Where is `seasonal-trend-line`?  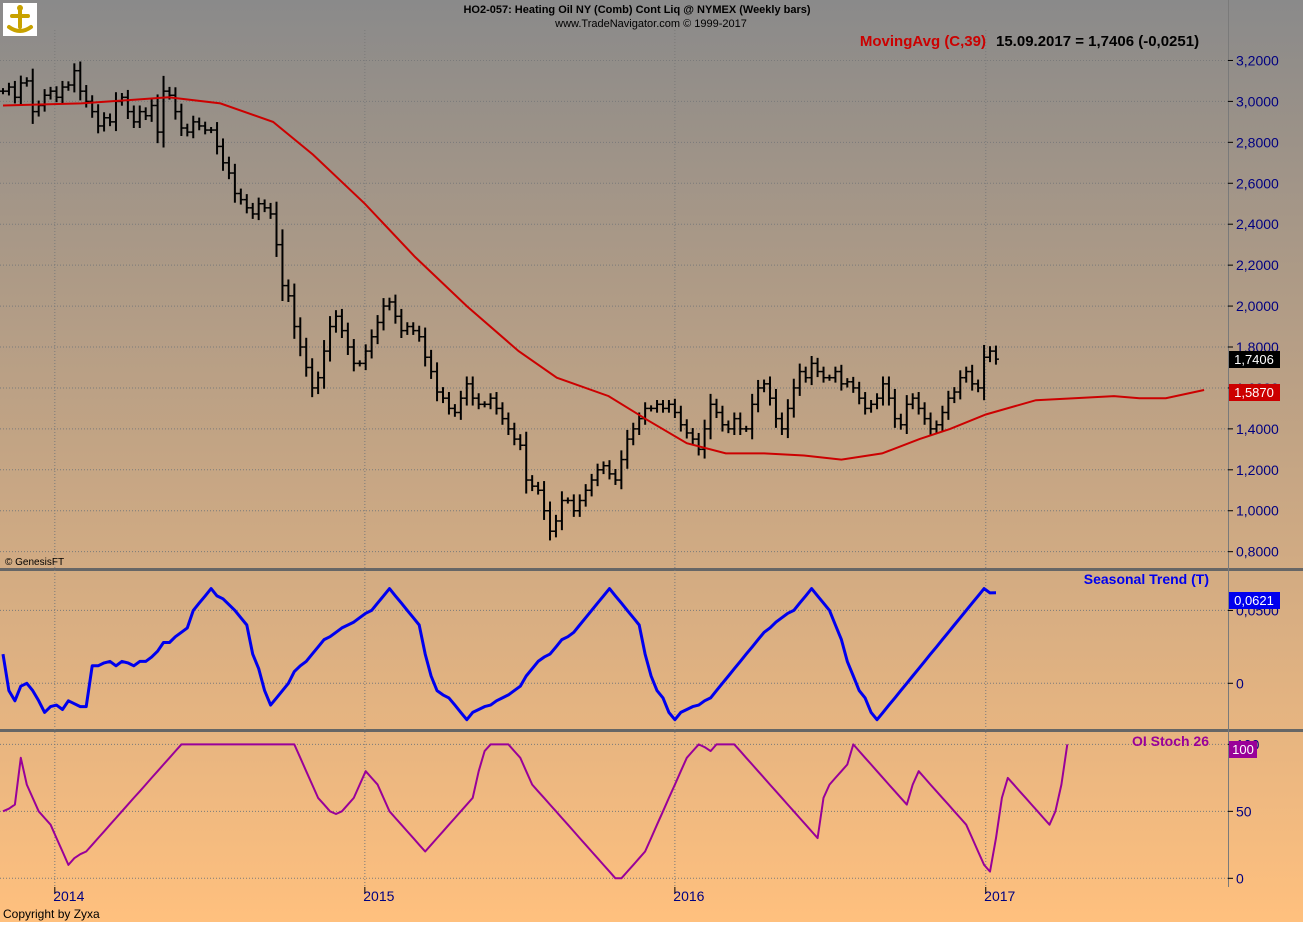
seasonal-trend-line is located at coordinates (499, 654).